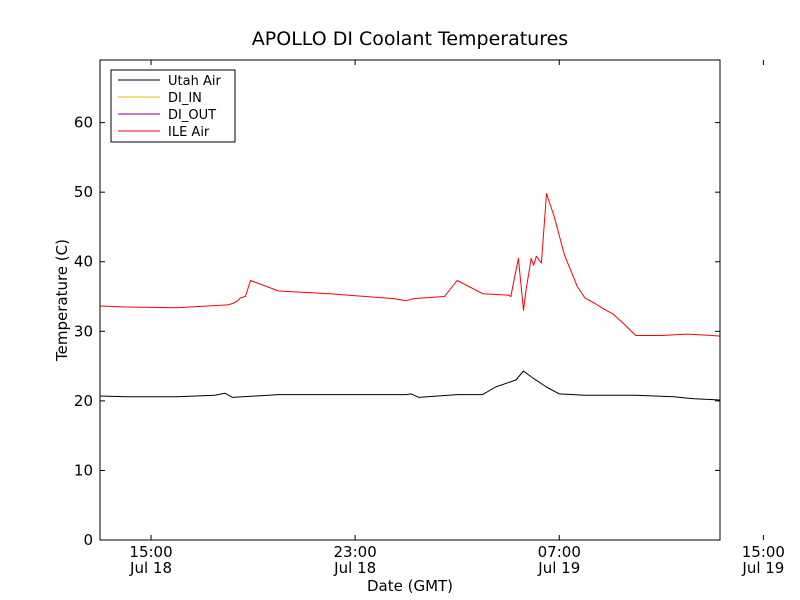 This screenshot has width=800, height=600. Describe the element at coordinates (185, 98) in the screenshot. I see `legend-label-di-in: DI_IN` at that location.